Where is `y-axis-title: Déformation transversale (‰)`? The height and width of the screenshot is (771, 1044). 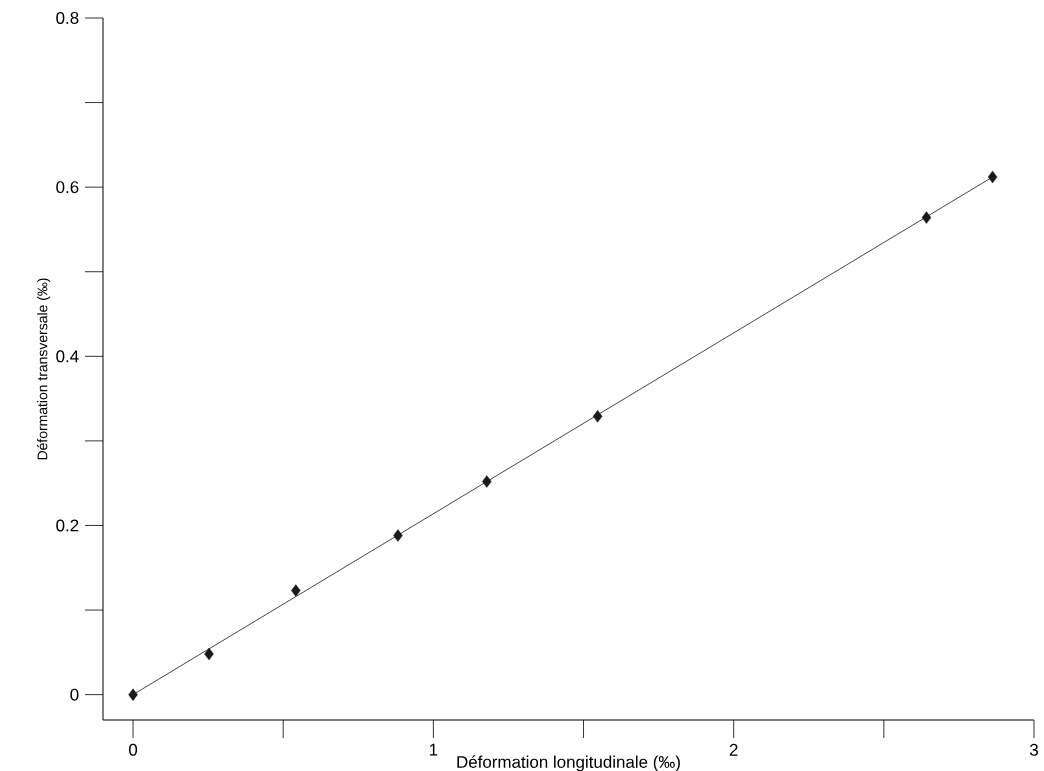
y-axis-title: Déformation transversale (‰) is located at coordinates (43, 369).